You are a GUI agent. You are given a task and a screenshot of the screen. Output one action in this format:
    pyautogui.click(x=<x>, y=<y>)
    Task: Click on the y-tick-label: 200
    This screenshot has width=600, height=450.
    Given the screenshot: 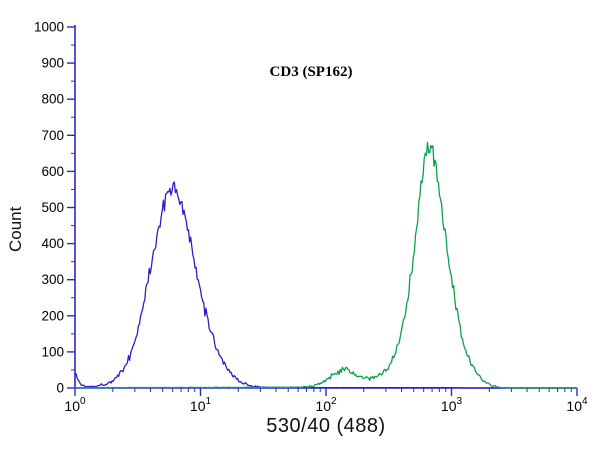 What is the action you would take?
    pyautogui.click(x=52, y=315)
    